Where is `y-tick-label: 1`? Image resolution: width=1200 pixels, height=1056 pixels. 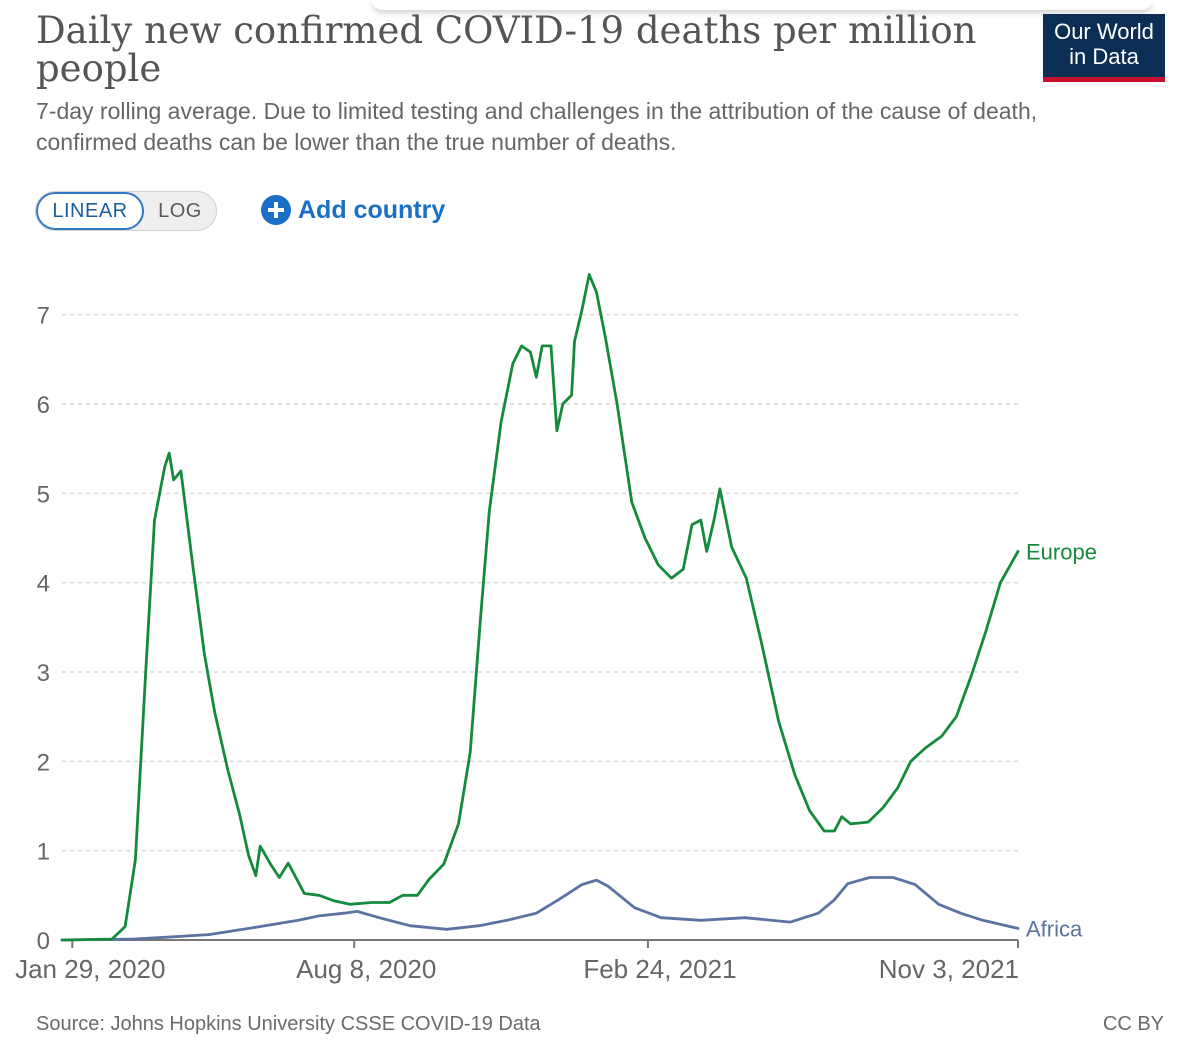 y-tick-label: 1 is located at coordinates (43, 852).